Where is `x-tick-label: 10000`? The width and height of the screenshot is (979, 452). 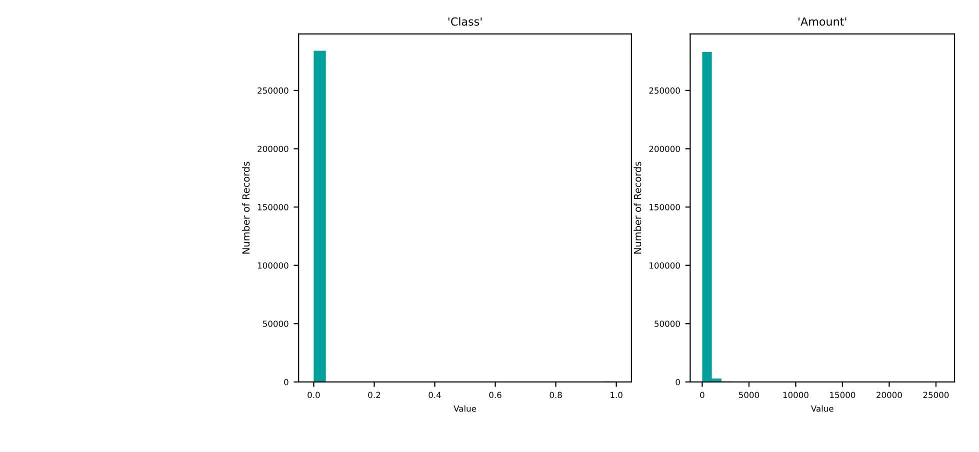
x-tick-label: 10000 is located at coordinates (795, 395).